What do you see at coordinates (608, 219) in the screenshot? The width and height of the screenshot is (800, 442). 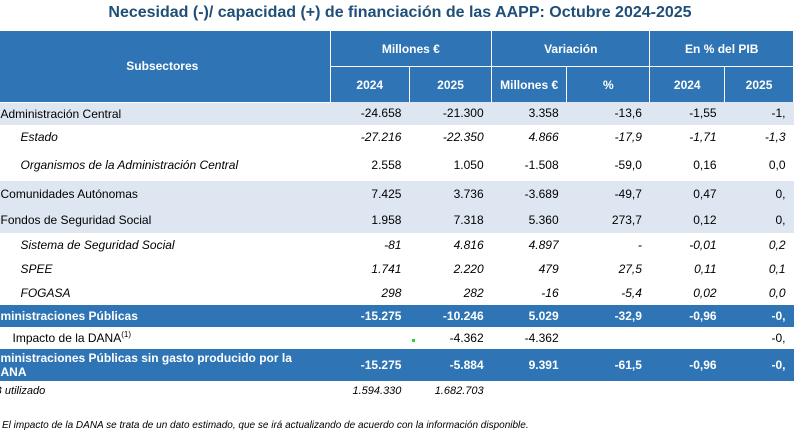 I see `cell-var-pct: 273,7` at bounding box center [608, 219].